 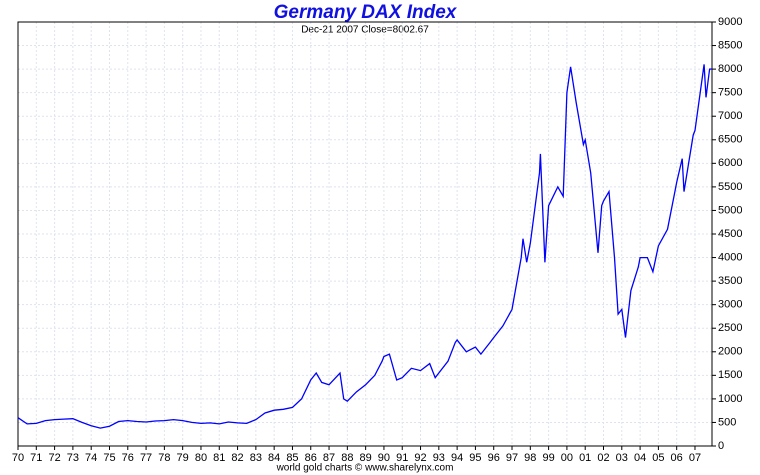 What do you see at coordinates (36, 458) in the screenshot?
I see `x-tick-label: 71` at bounding box center [36, 458].